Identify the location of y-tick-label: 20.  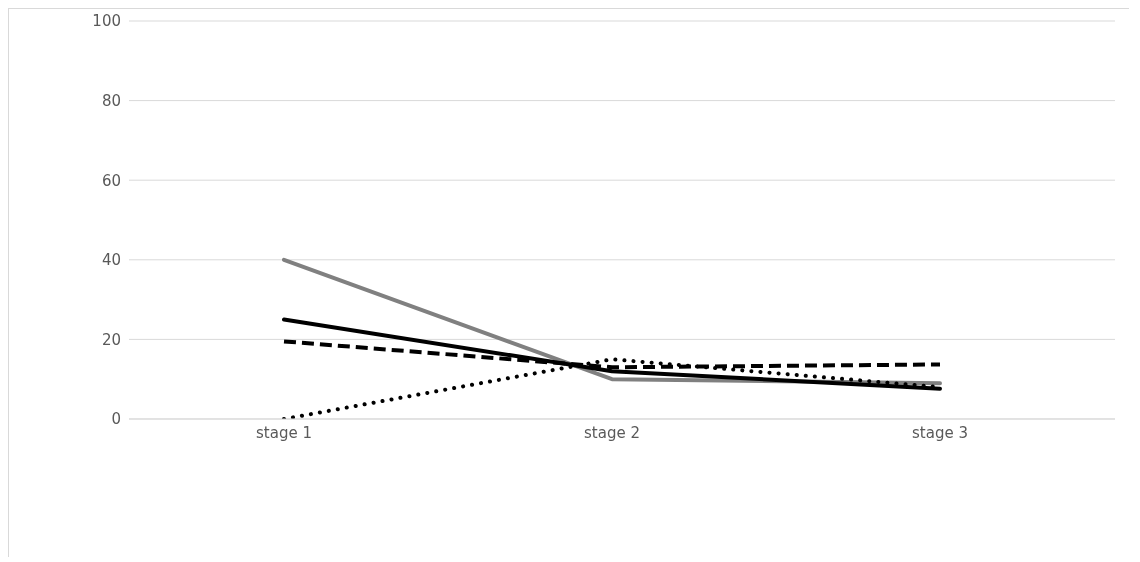
(111, 339).